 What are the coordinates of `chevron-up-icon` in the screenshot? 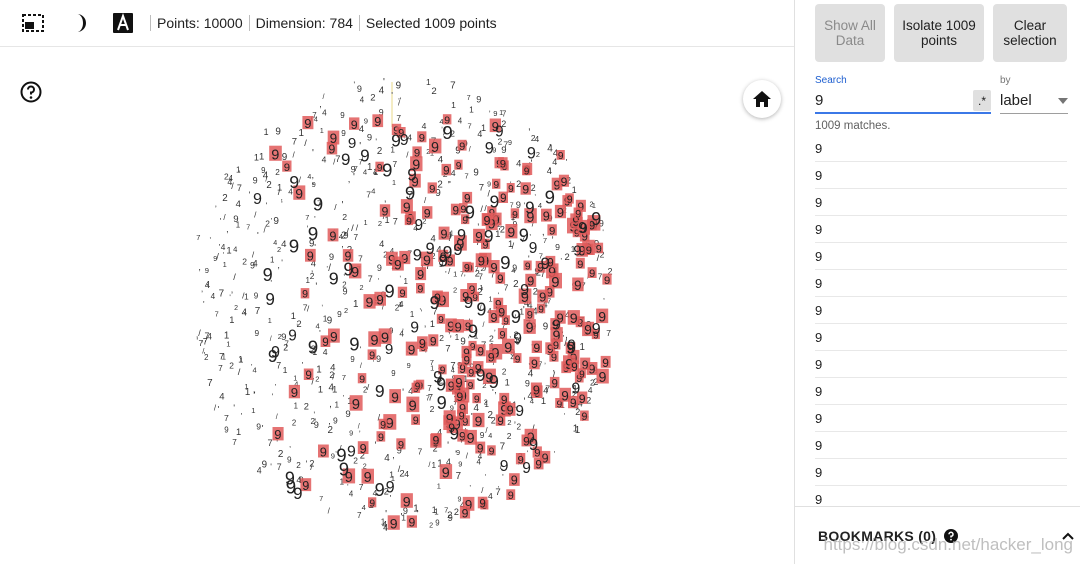 It's located at (1068, 536).